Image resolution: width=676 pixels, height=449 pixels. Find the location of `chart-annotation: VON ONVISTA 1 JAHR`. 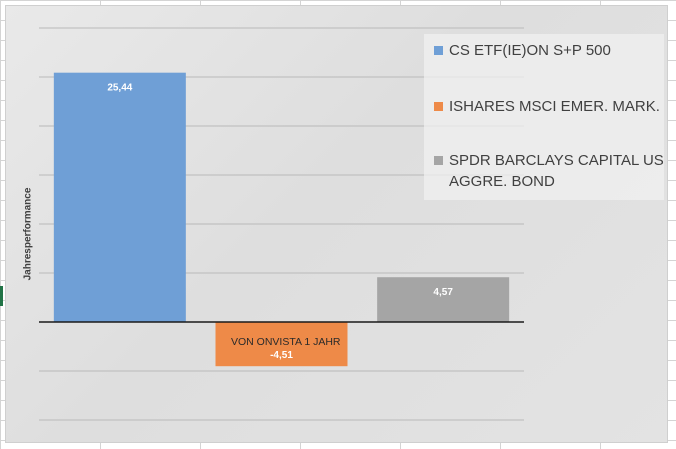

chart-annotation: VON ONVISTA 1 JAHR is located at coordinates (286, 342).